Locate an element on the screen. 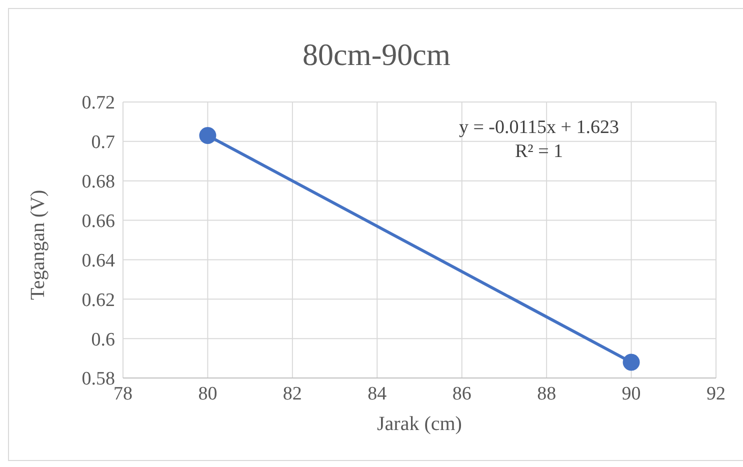 This screenshot has width=743, height=467. x-tick-label: 84 is located at coordinates (378, 393).